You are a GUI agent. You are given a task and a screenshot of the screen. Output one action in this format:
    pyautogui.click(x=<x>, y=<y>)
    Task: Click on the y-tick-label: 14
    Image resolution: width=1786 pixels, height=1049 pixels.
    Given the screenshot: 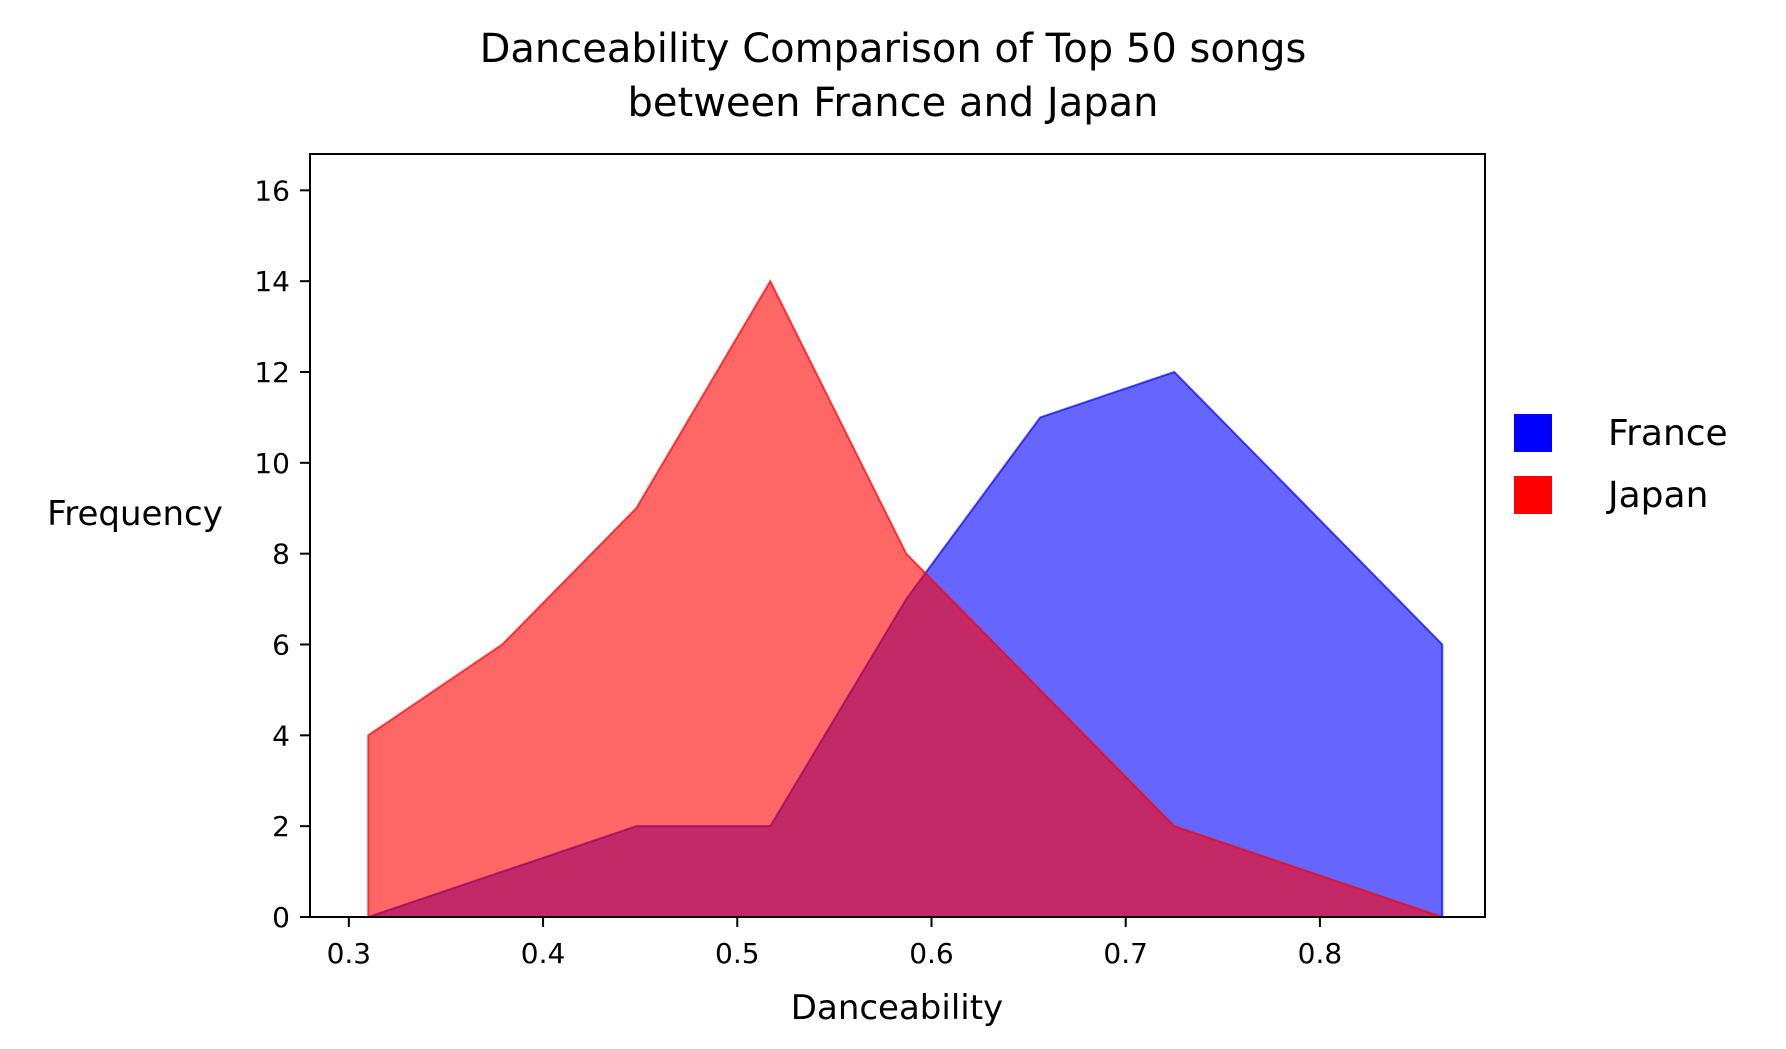 What is the action you would take?
    pyautogui.click(x=272, y=281)
    